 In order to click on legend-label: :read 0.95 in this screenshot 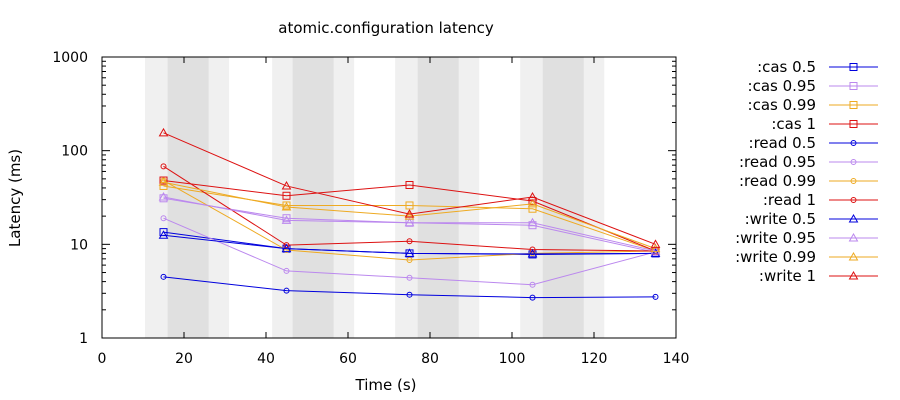, I will do `click(777, 162)`.